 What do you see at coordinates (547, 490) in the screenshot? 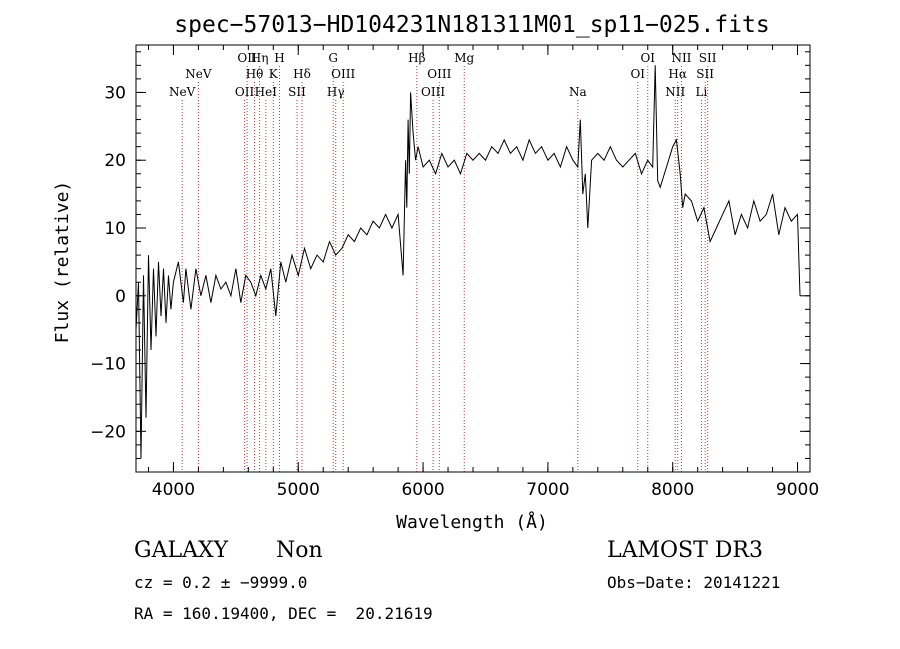
I see `x-tick-label-3: 7000` at bounding box center [547, 490].